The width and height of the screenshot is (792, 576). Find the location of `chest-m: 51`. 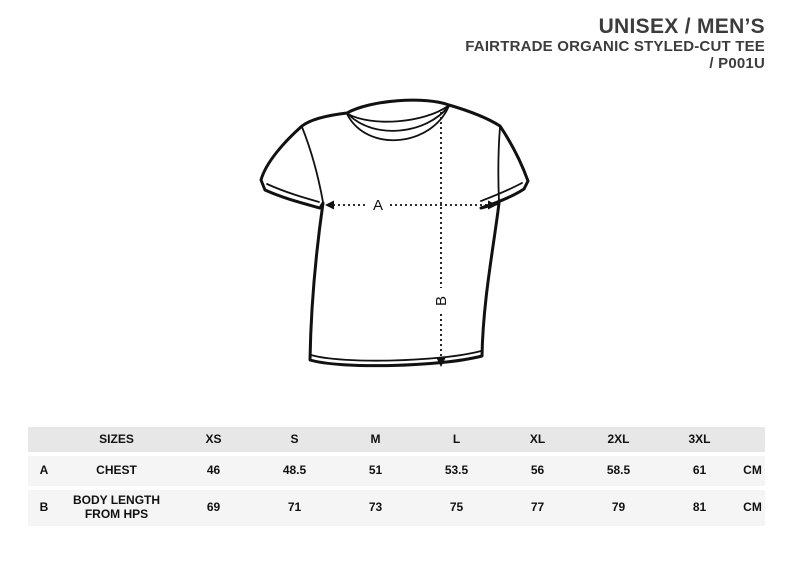

chest-m: 51 is located at coordinates (375, 471).